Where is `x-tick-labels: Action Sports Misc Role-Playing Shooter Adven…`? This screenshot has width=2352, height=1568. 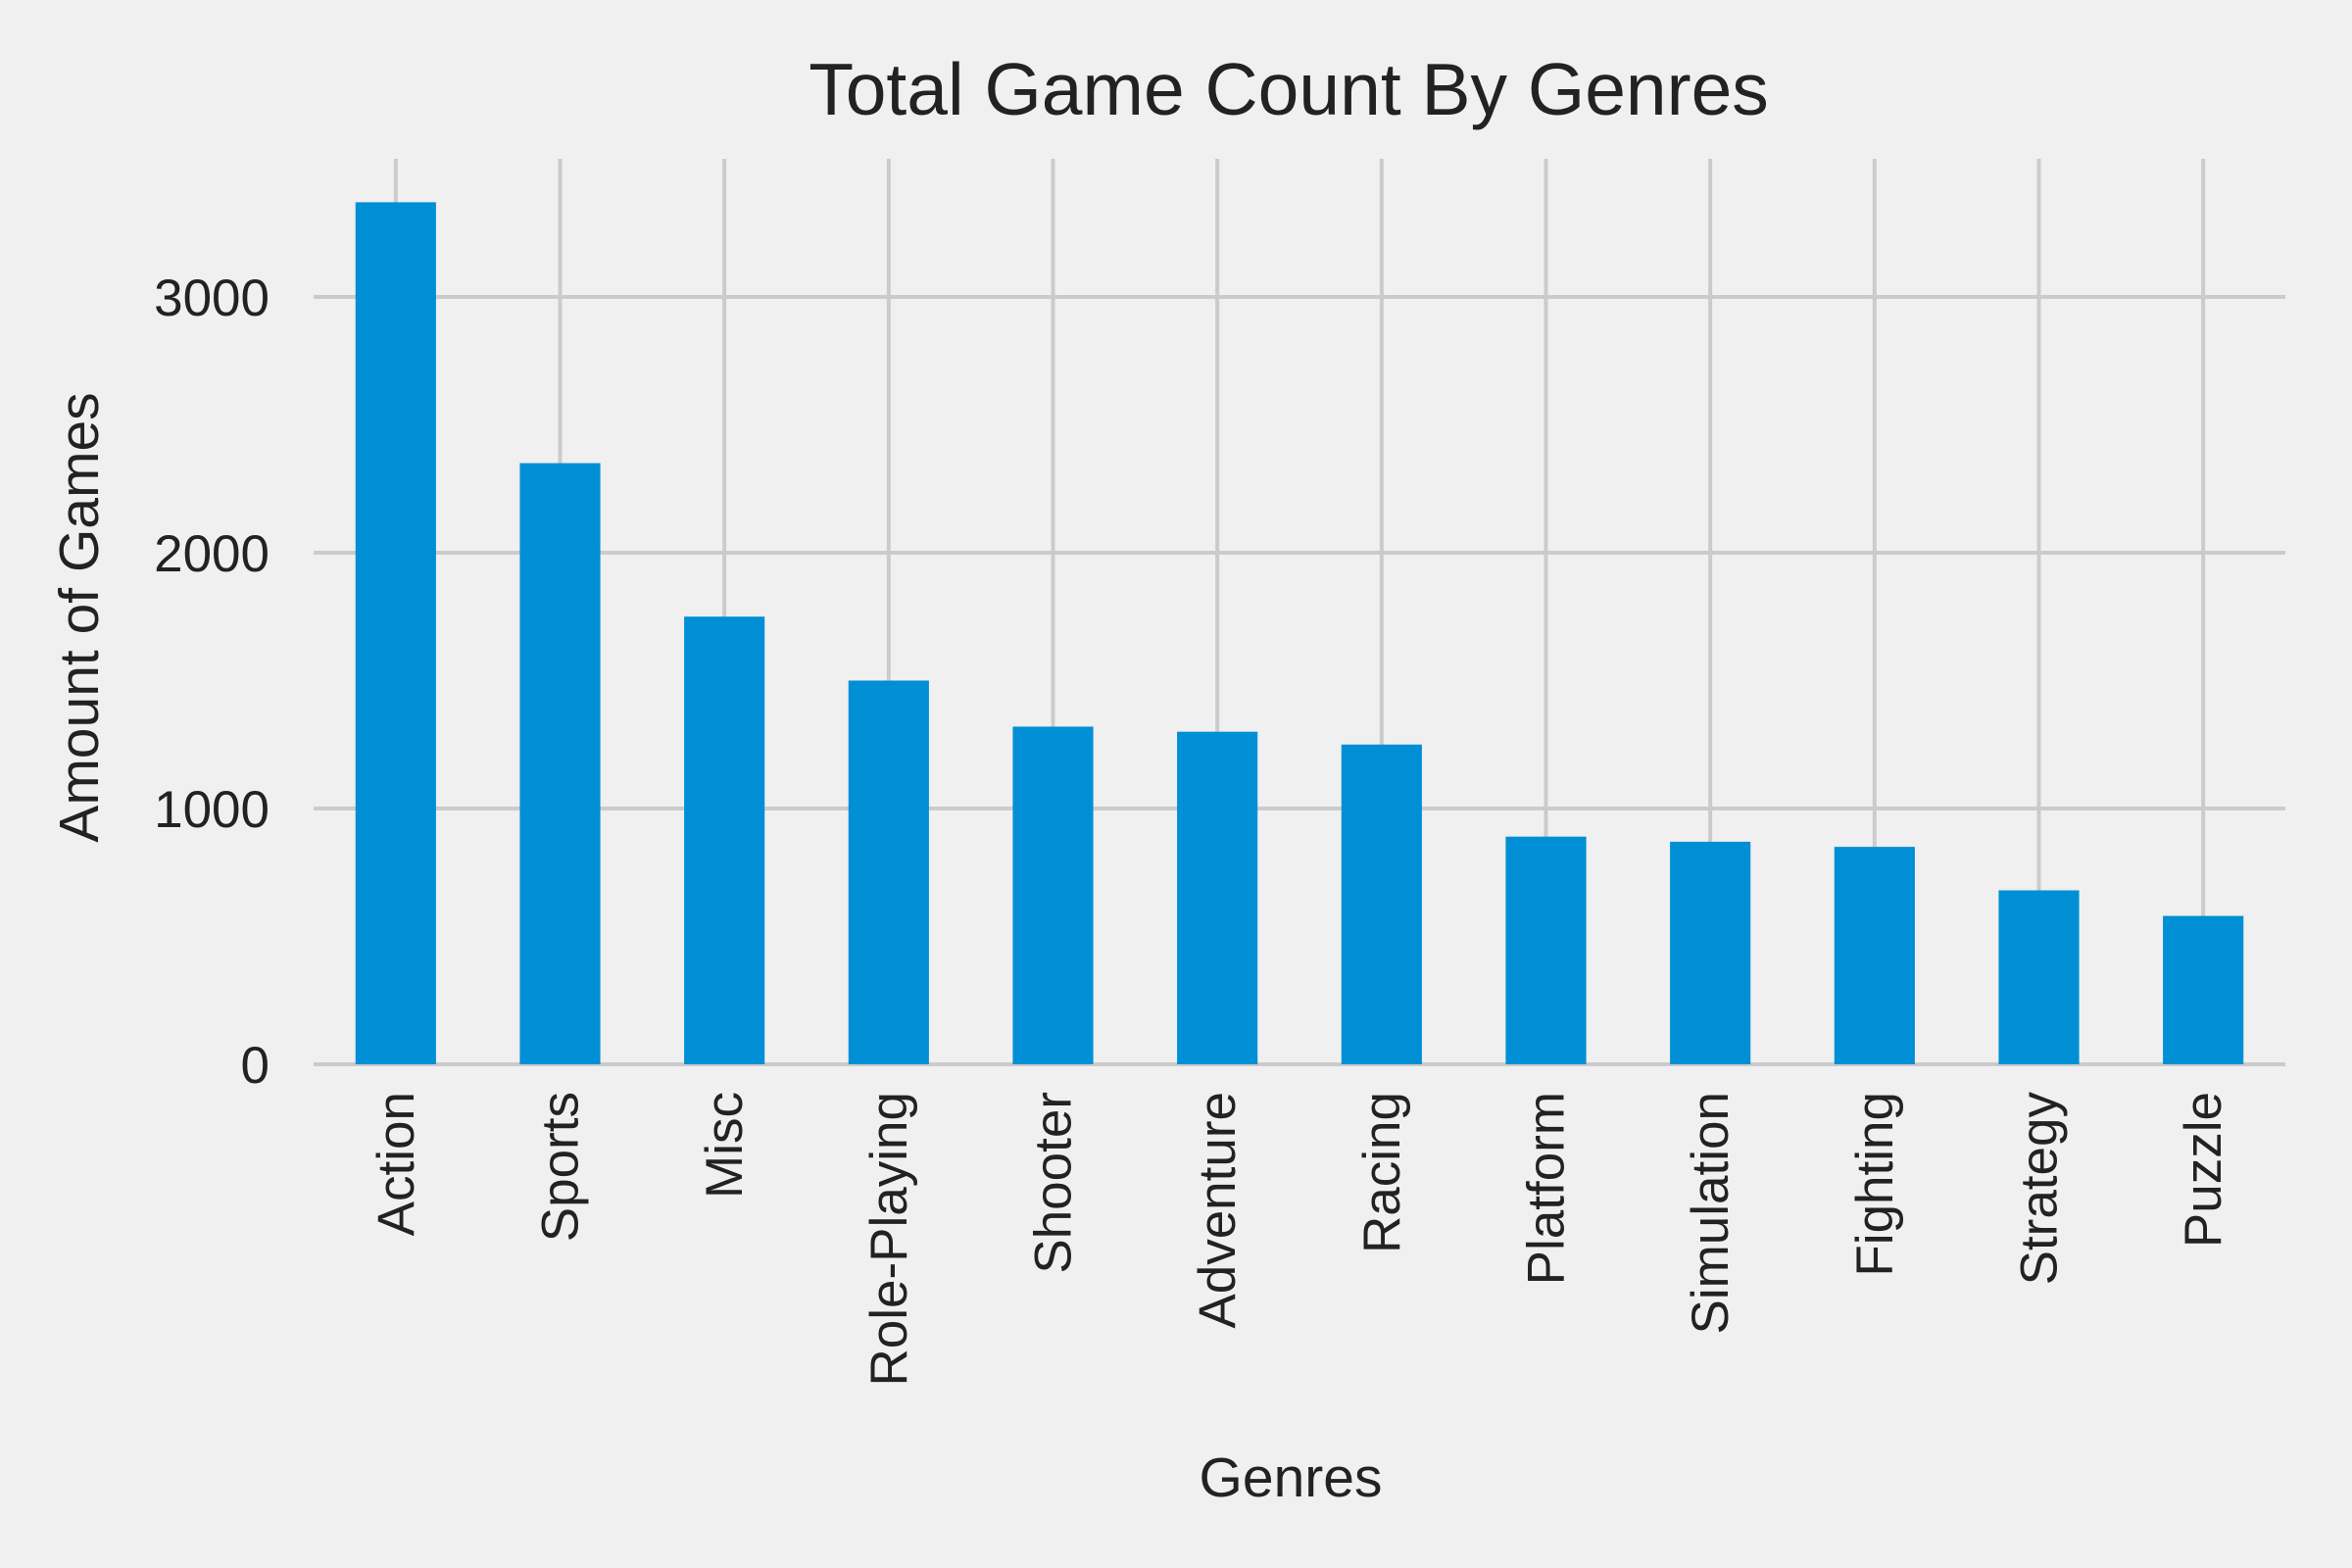
x-tick-labels: Action Sports Misc Role-Playing Shooter Adven… is located at coordinates (1300, 1239).